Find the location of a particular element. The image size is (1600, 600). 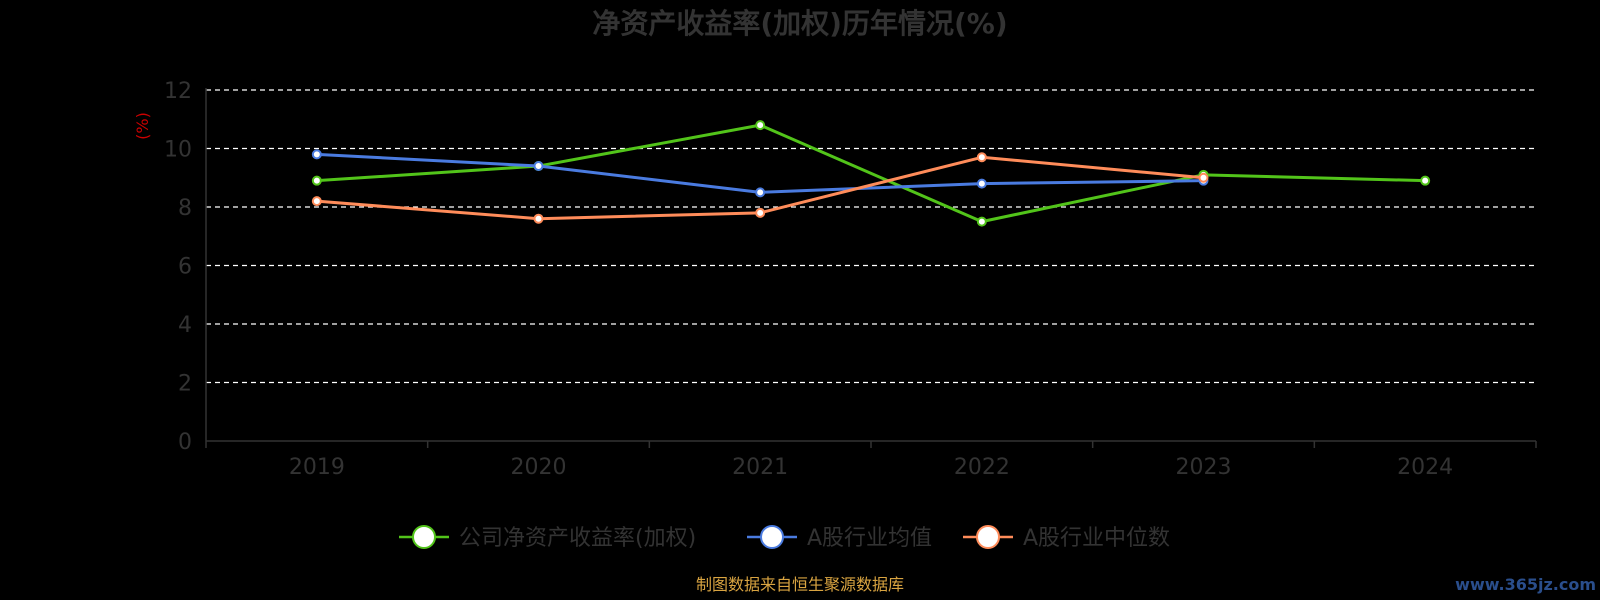

legend-item-1: A股行业均值 is located at coordinates (839, 538).